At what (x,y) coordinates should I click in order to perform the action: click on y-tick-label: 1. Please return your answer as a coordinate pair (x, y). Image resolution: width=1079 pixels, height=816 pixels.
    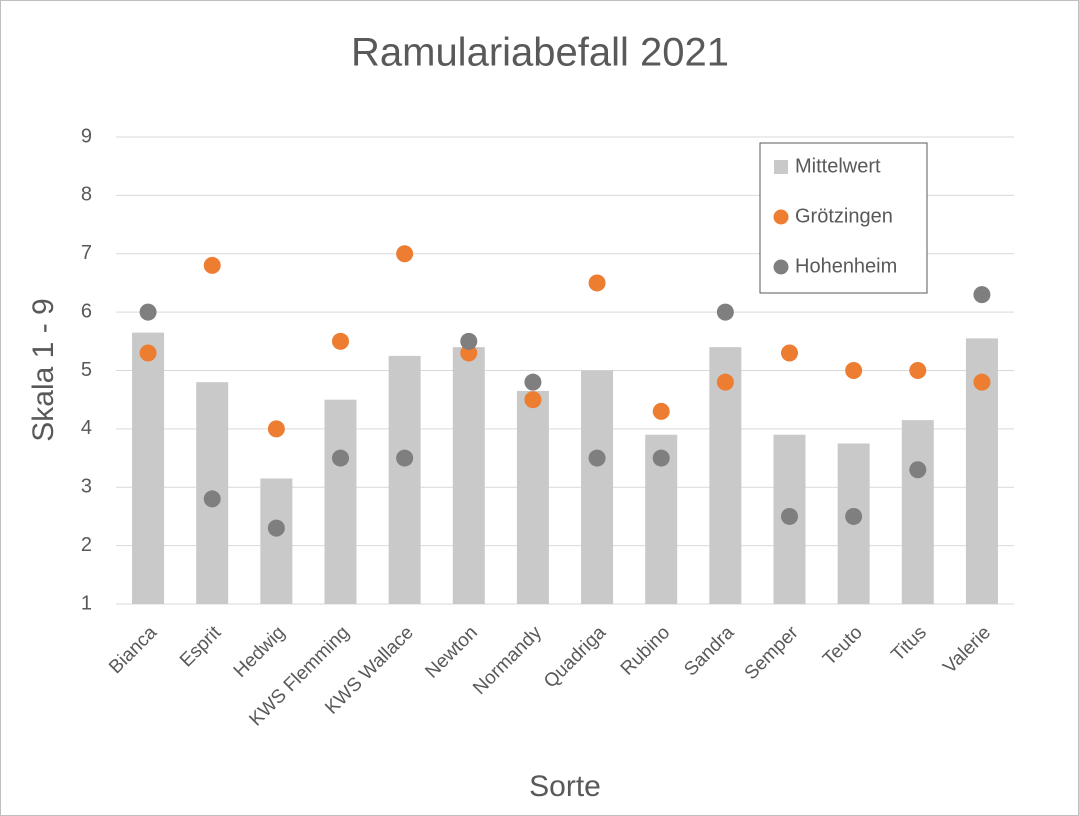
    Looking at the image, I should click on (86, 603).